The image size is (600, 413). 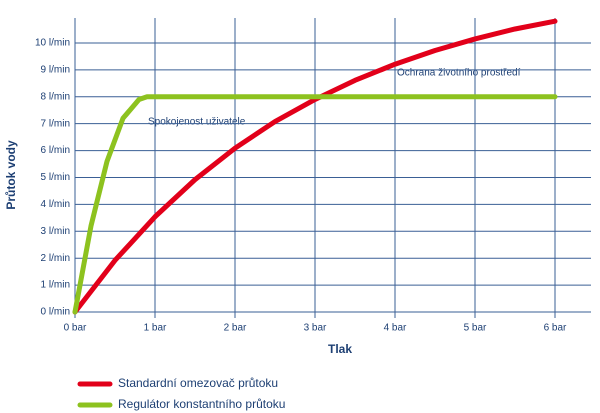 What do you see at coordinates (555, 328) in the screenshot?
I see `x-tick-label: 6 bar` at bounding box center [555, 328].